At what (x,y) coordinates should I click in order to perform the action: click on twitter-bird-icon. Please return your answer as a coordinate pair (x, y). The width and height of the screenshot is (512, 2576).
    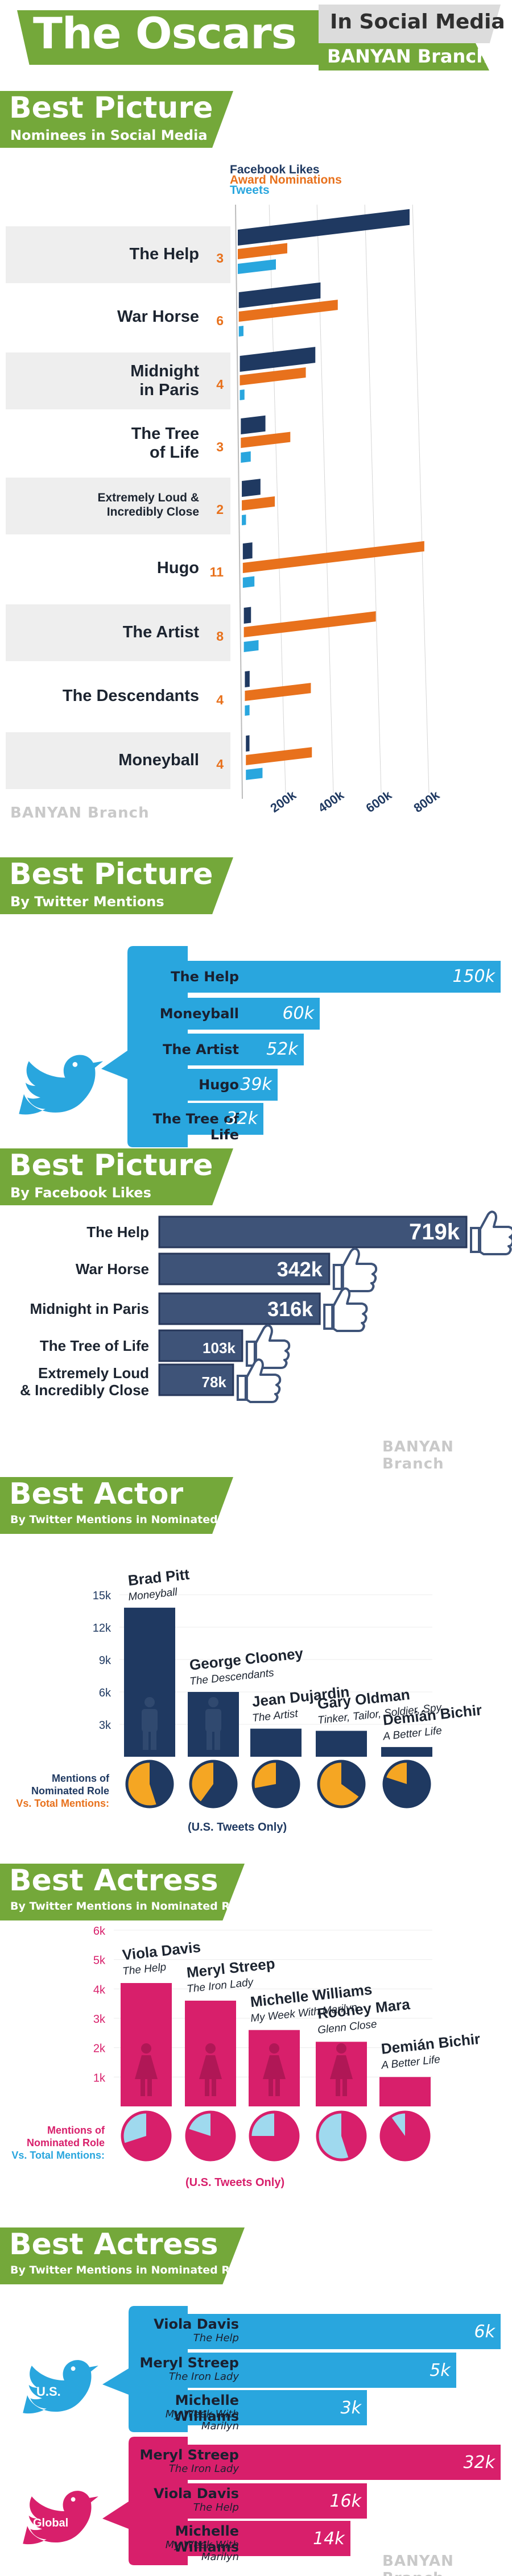
    Looking at the image, I should click on (60, 2518).